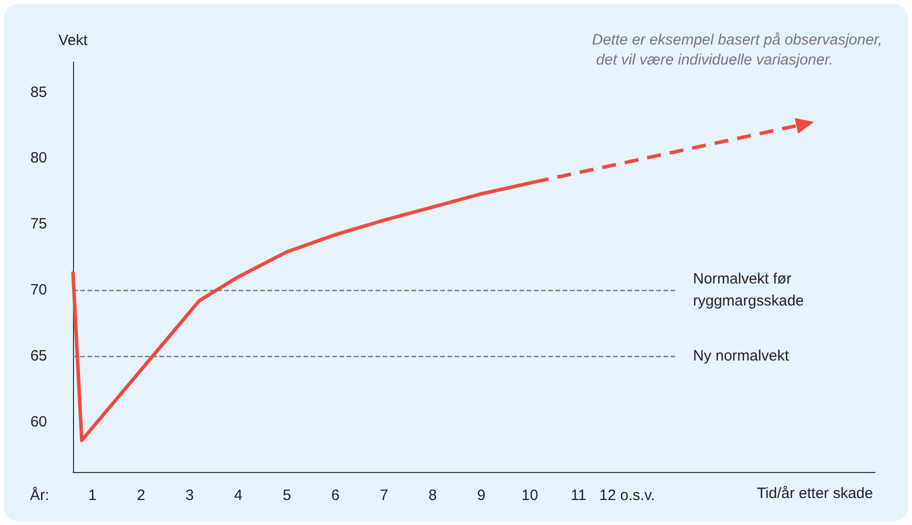 The height and width of the screenshot is (525, 912). What do you see at coordinates (578, 495) in the screenshot?
I see `x-tick-label: 11` at bounding box center [578, 495].